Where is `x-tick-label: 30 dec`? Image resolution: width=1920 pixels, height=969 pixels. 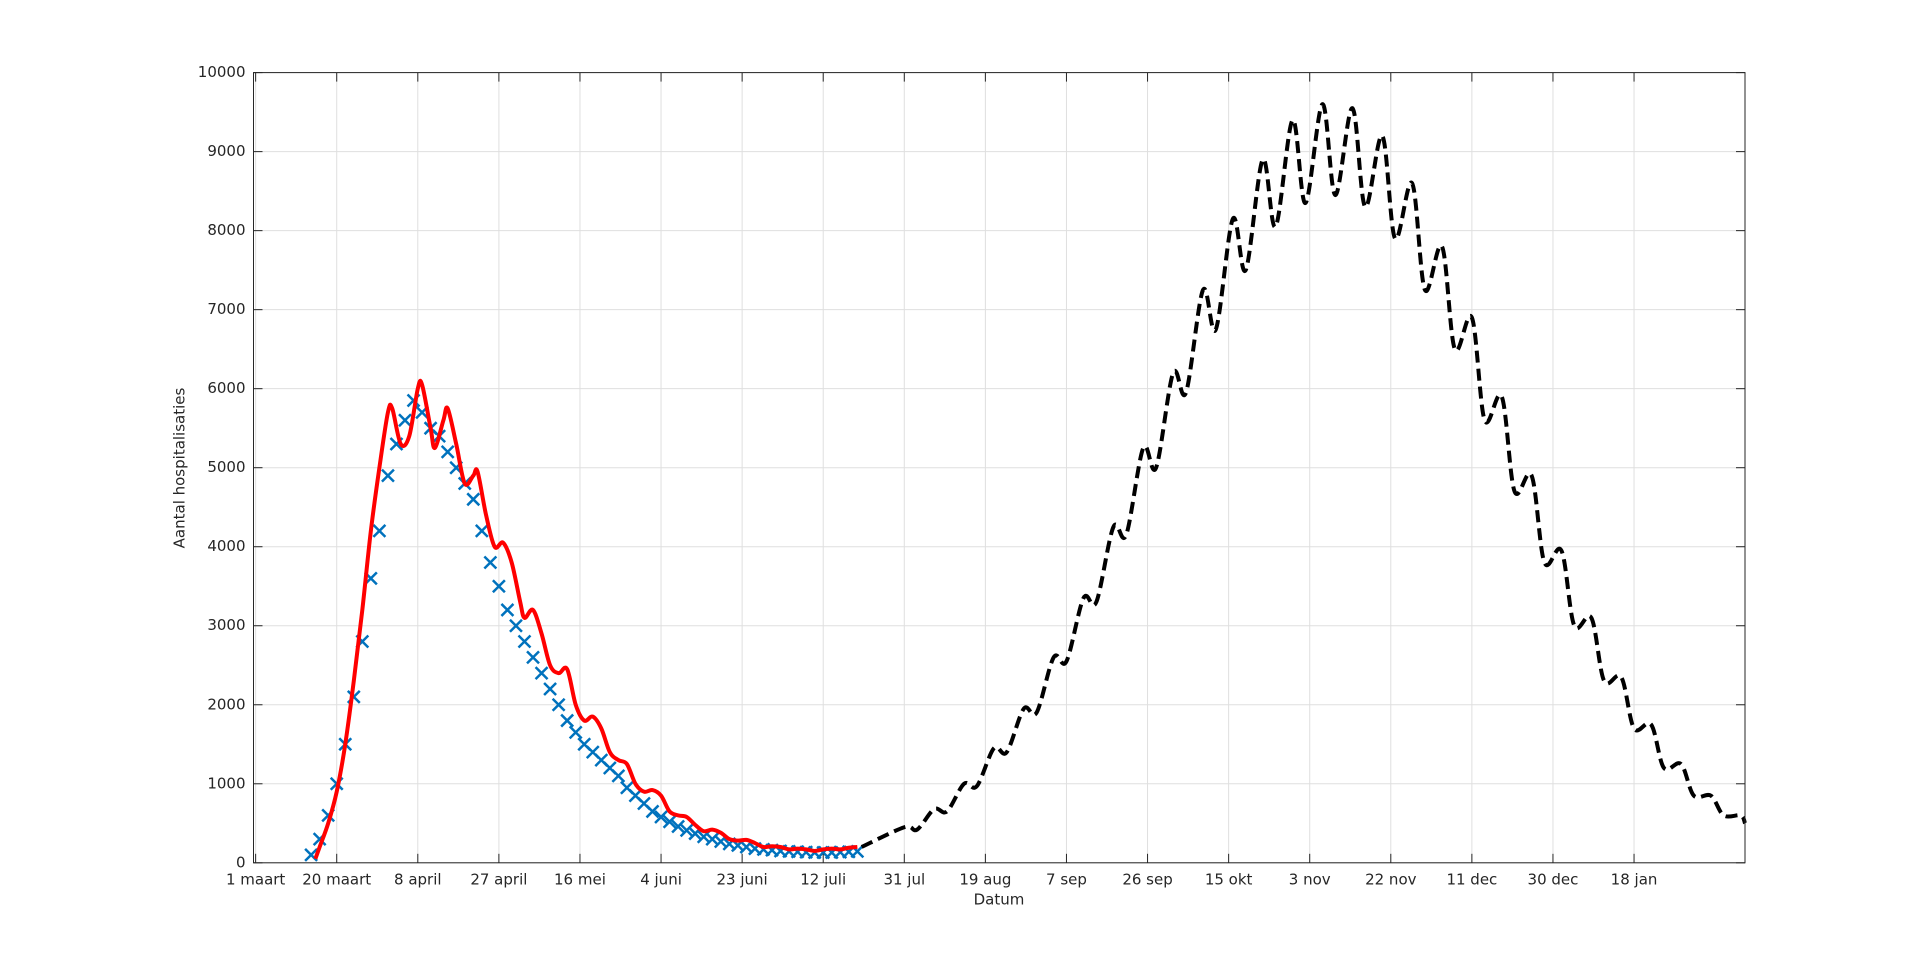 x-tick-label: 30 dec is located at coordinates (1553, 879).